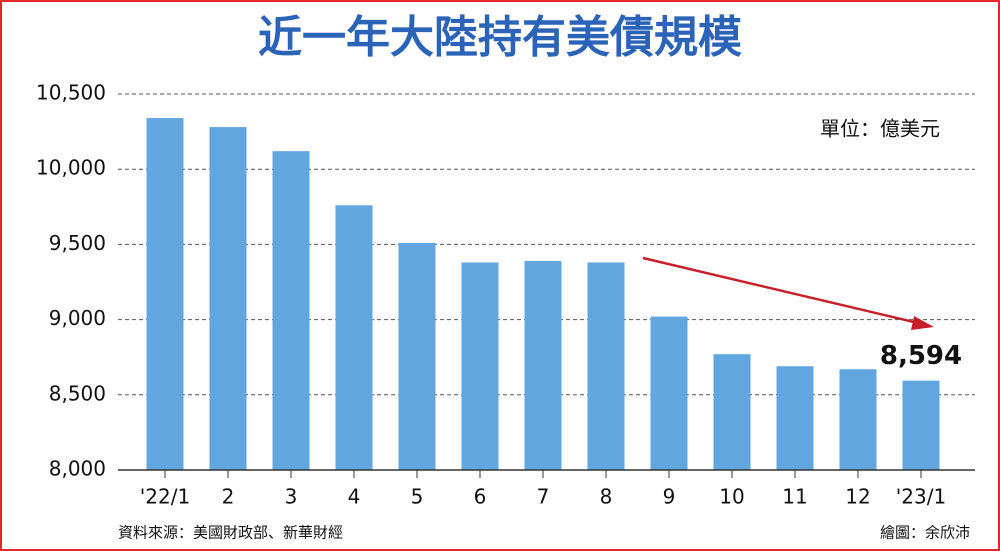  I want to click on y-tick-label: 9,000, so click(77, 318).